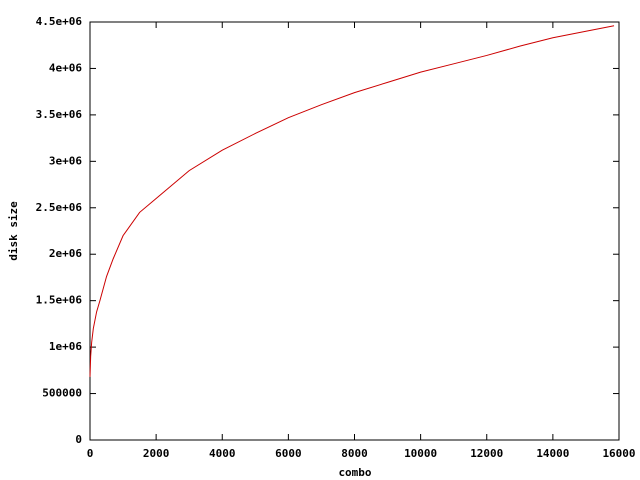 This screenshot has width=640, height=480. What do you see at coordinates (618, 453) in the screenshot?
I see `x-tick-label: 16000` at bounding box center [618, 453].